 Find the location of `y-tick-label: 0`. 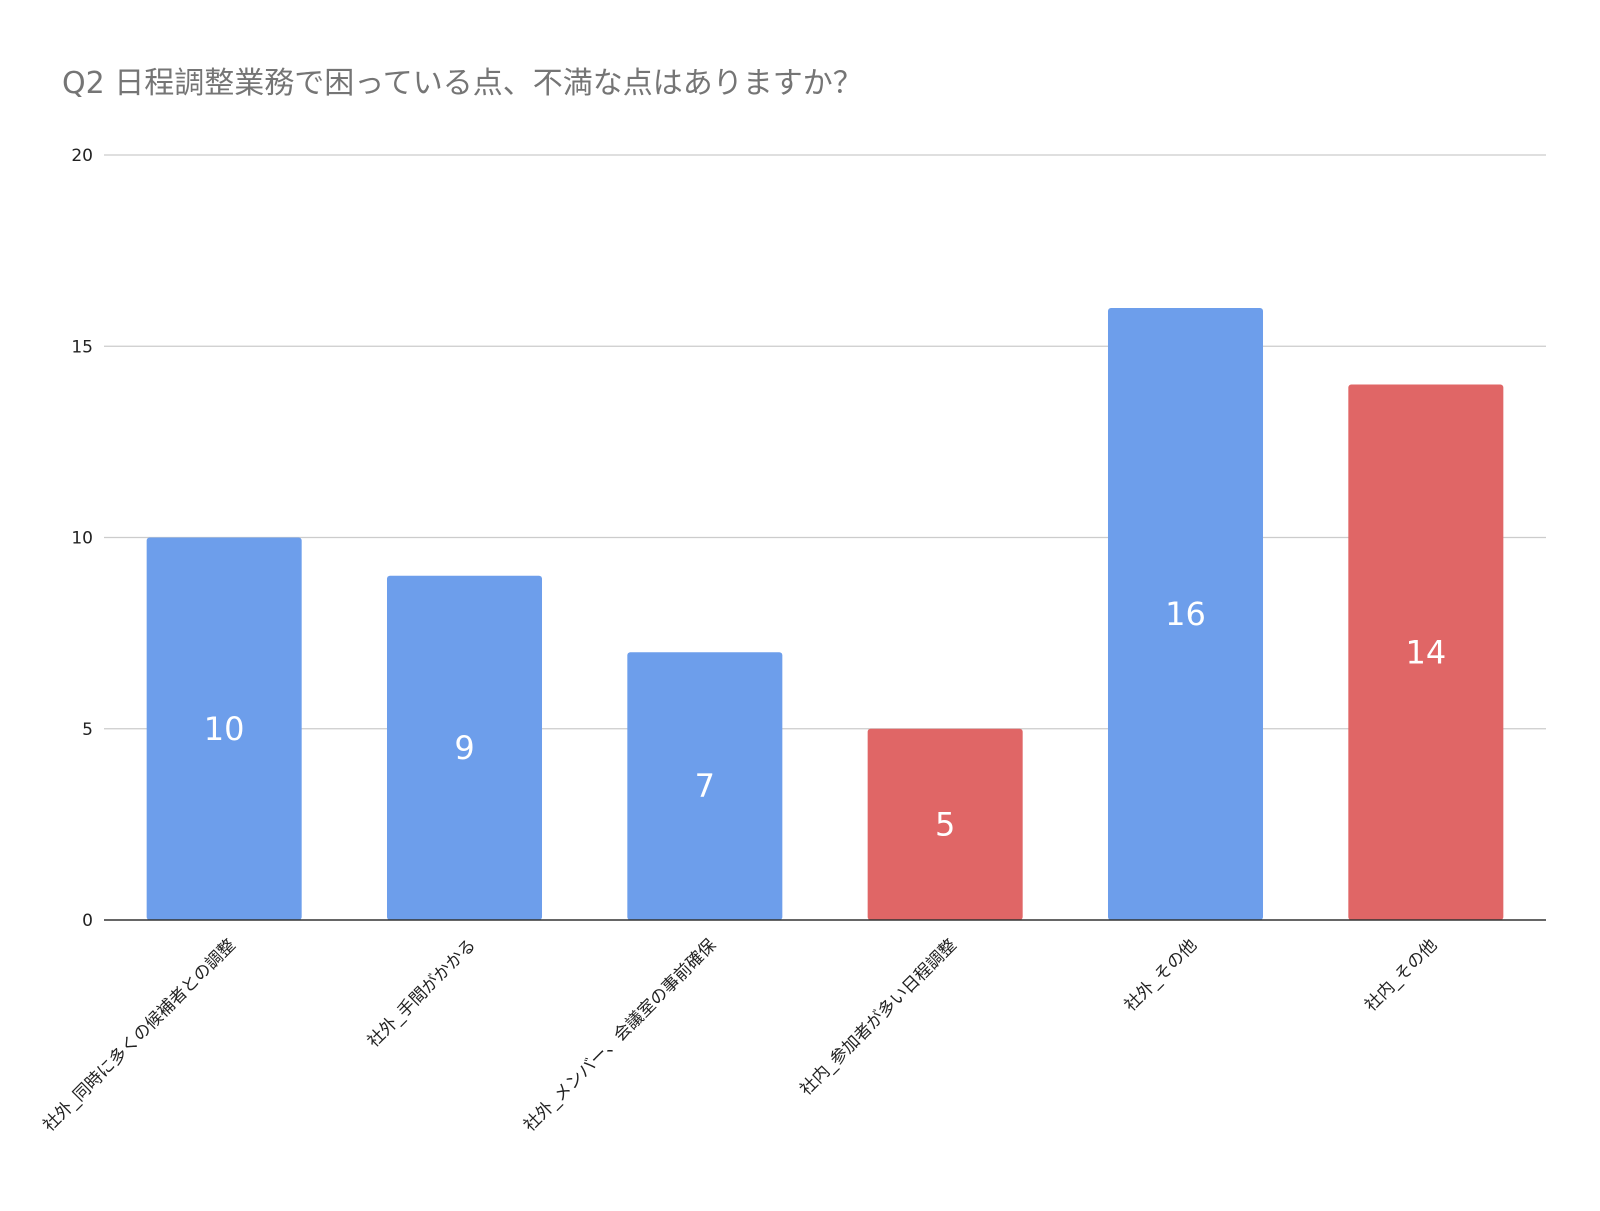

y-tick-label: 0 is located at coordinates (87, 921).